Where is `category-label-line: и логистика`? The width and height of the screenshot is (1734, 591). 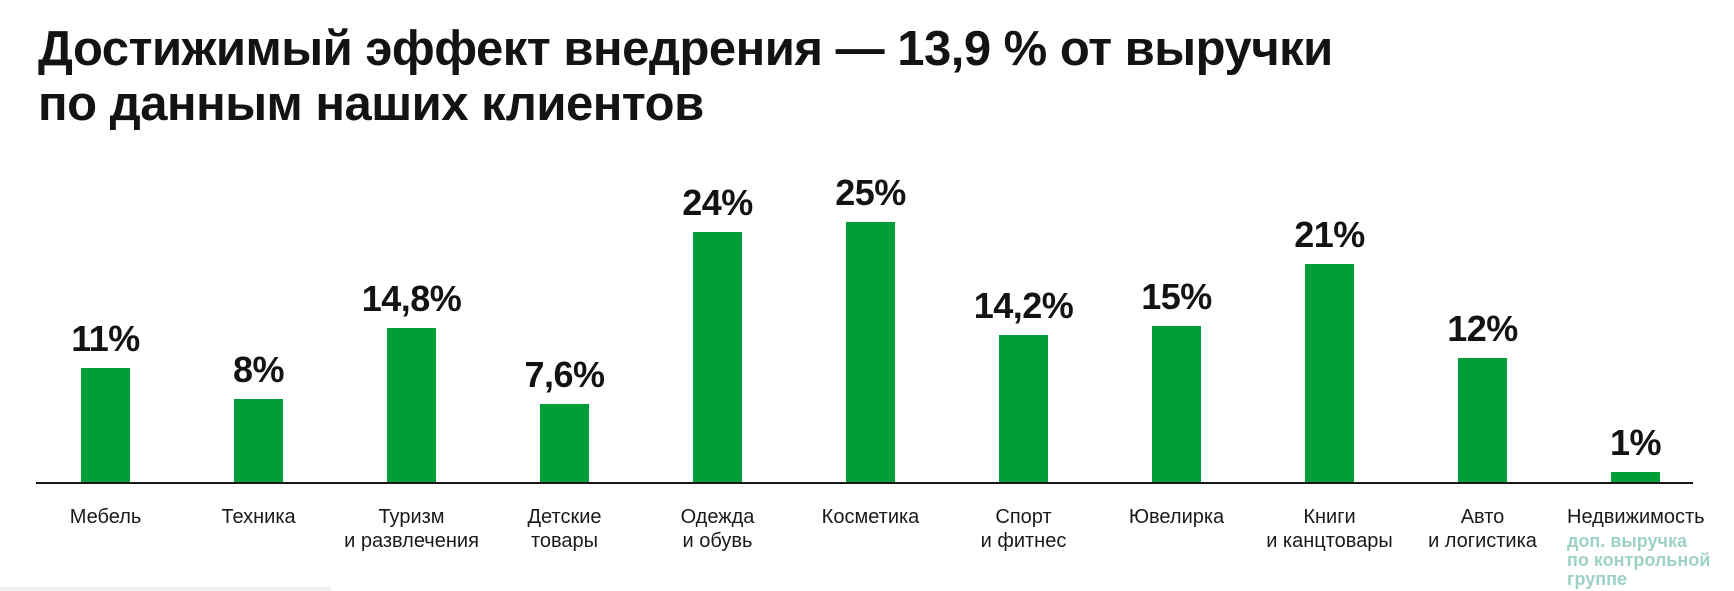 category-label-line: и логистика is located at coordinates (1482, 541).